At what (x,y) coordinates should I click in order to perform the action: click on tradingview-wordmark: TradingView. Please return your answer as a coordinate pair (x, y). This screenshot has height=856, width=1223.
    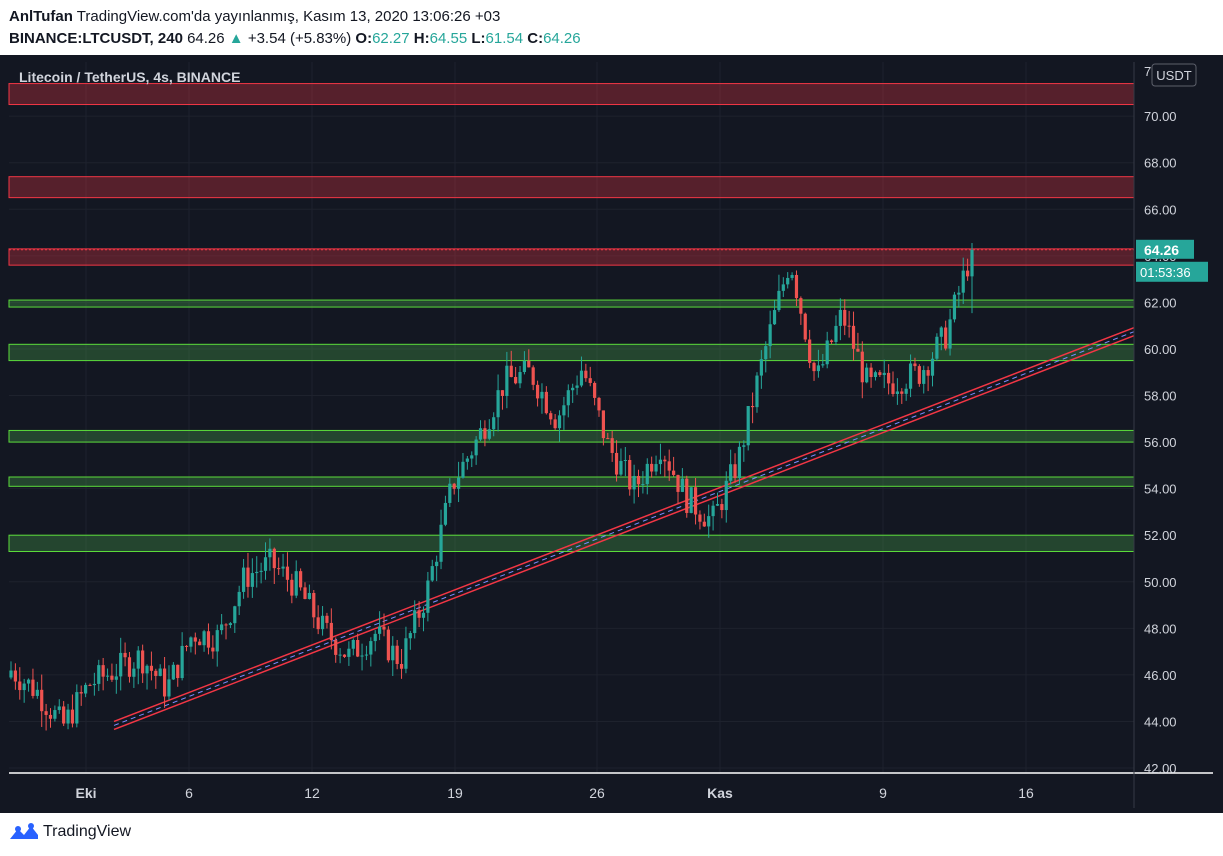
    Looking at the image, I should click on (87, 831).